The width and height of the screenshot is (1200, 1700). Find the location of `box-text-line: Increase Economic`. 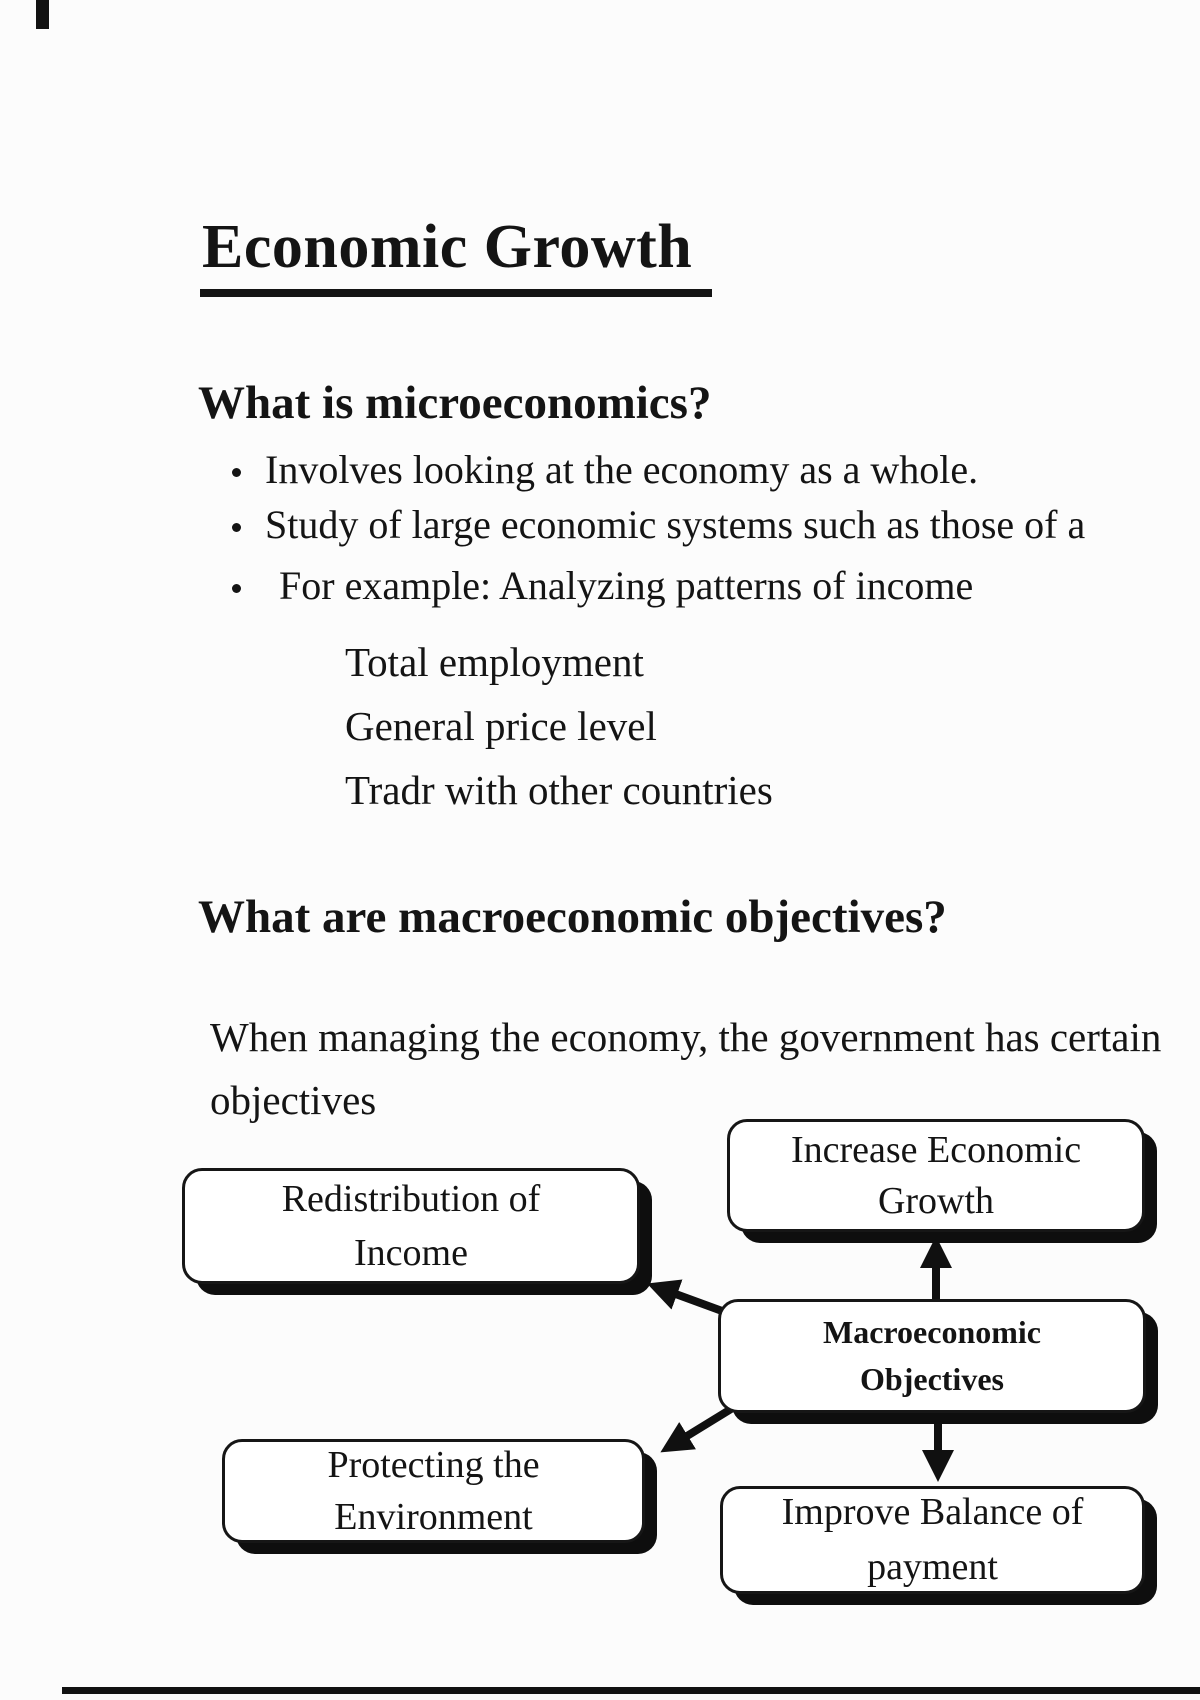

box-text-line: Increase Economic is located at coordinates (936, 1149).